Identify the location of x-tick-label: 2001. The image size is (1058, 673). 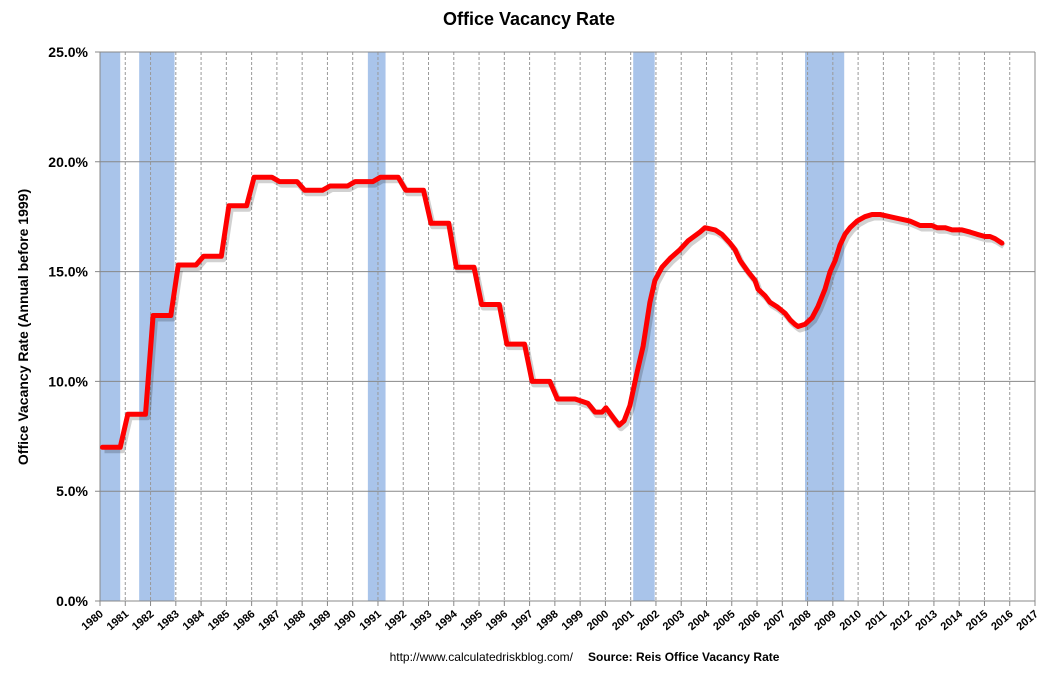
(623, 620).